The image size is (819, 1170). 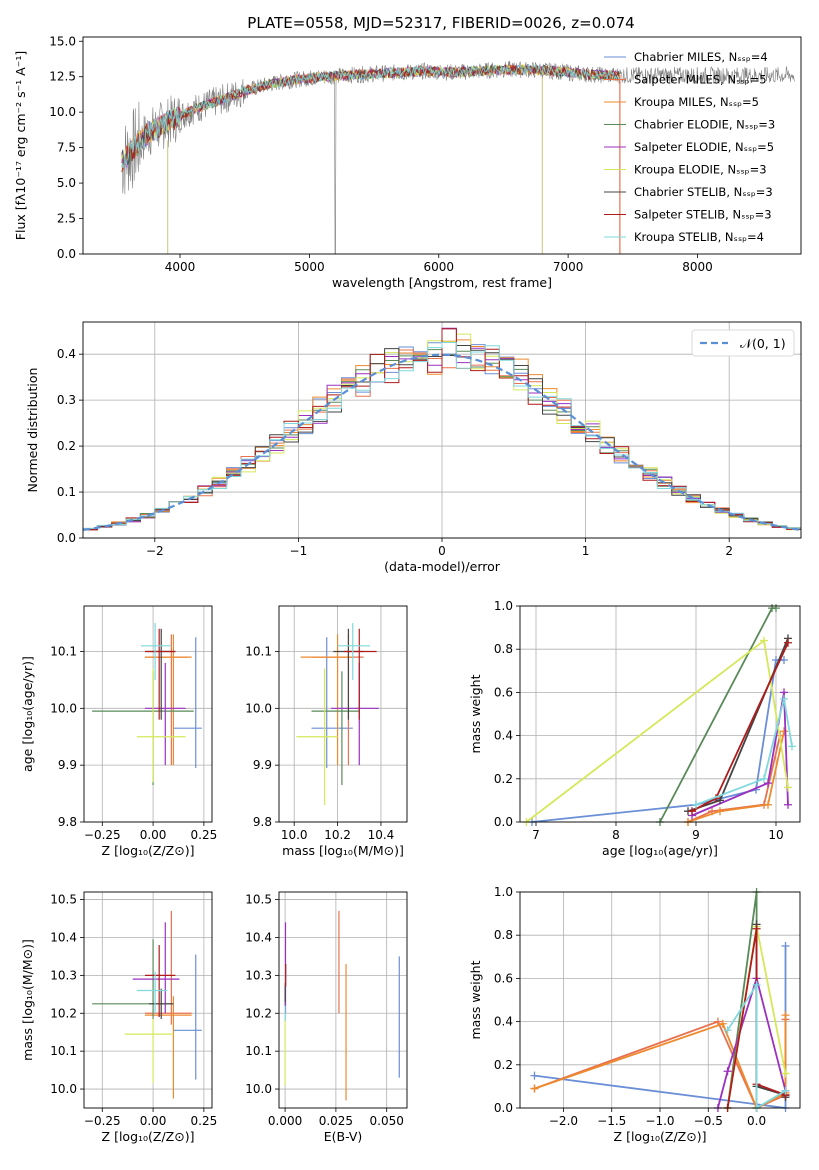 What do you see at coordinates (381, 835) in the screenshot?
I see `x-tick-label: 10.4` at bounding box center [381, 835].